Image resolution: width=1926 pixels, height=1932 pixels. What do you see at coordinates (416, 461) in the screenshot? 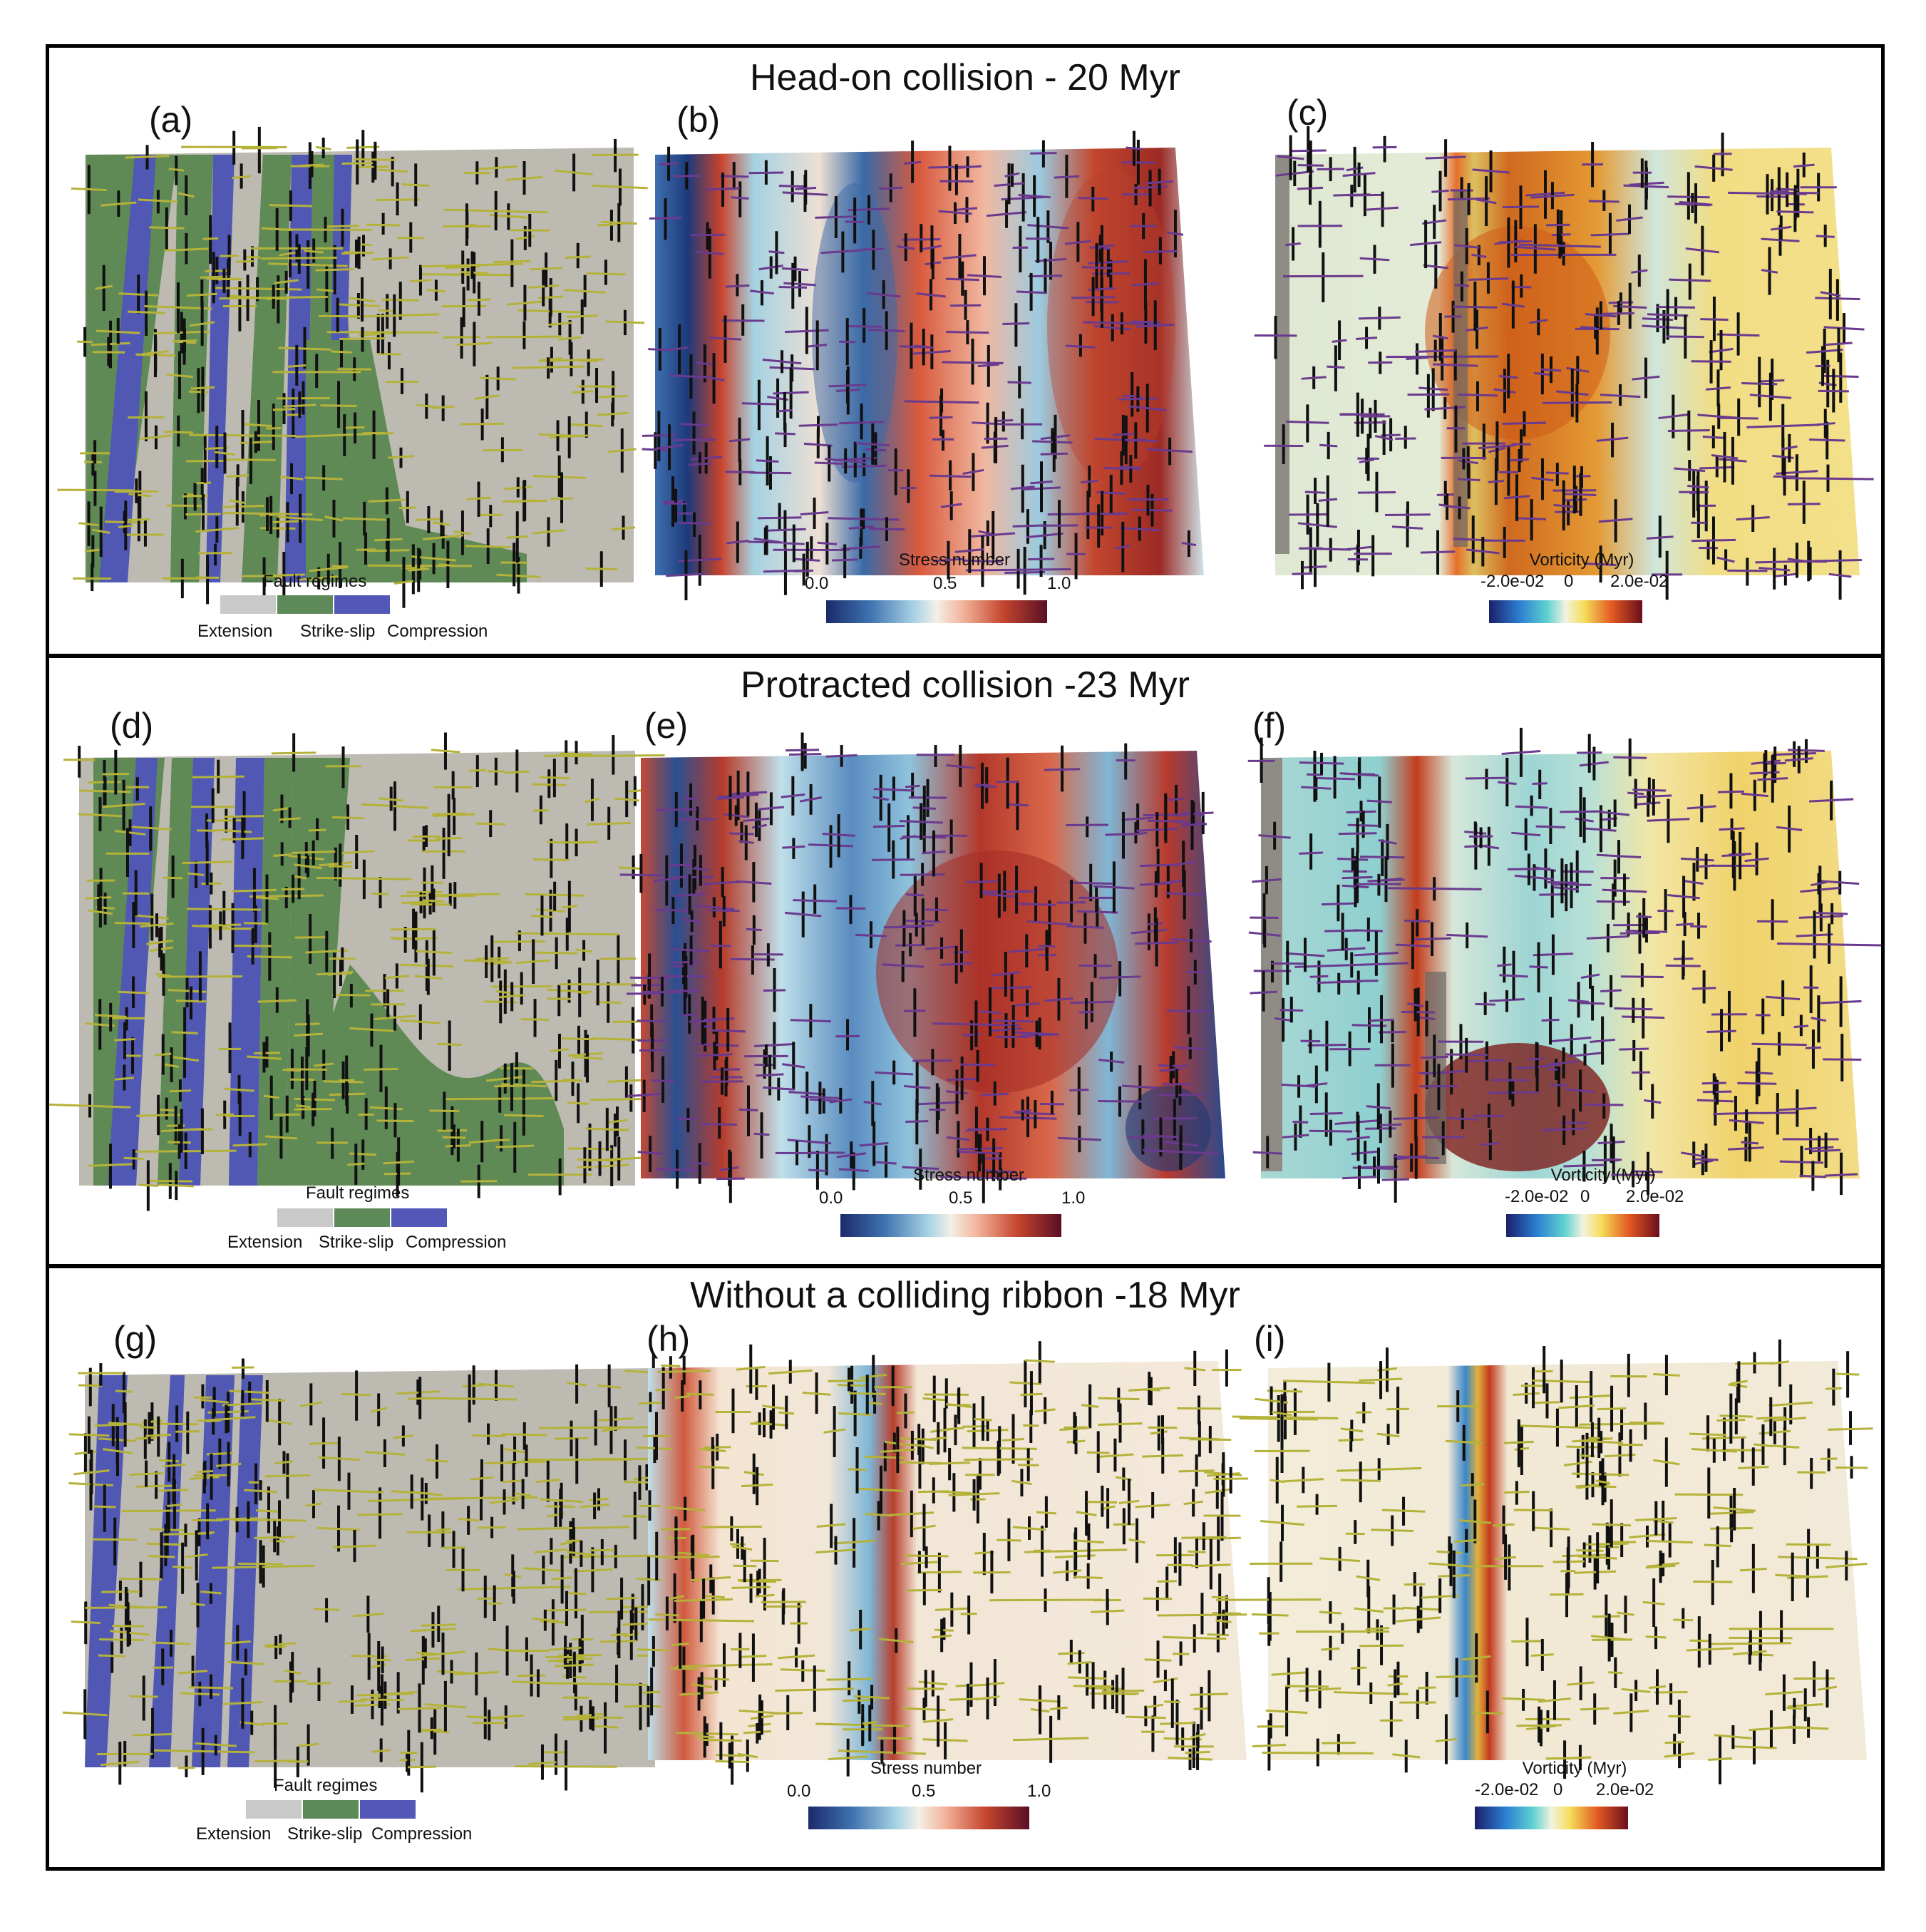
I see `strike-slip-region` at bounding box center [416, 461].